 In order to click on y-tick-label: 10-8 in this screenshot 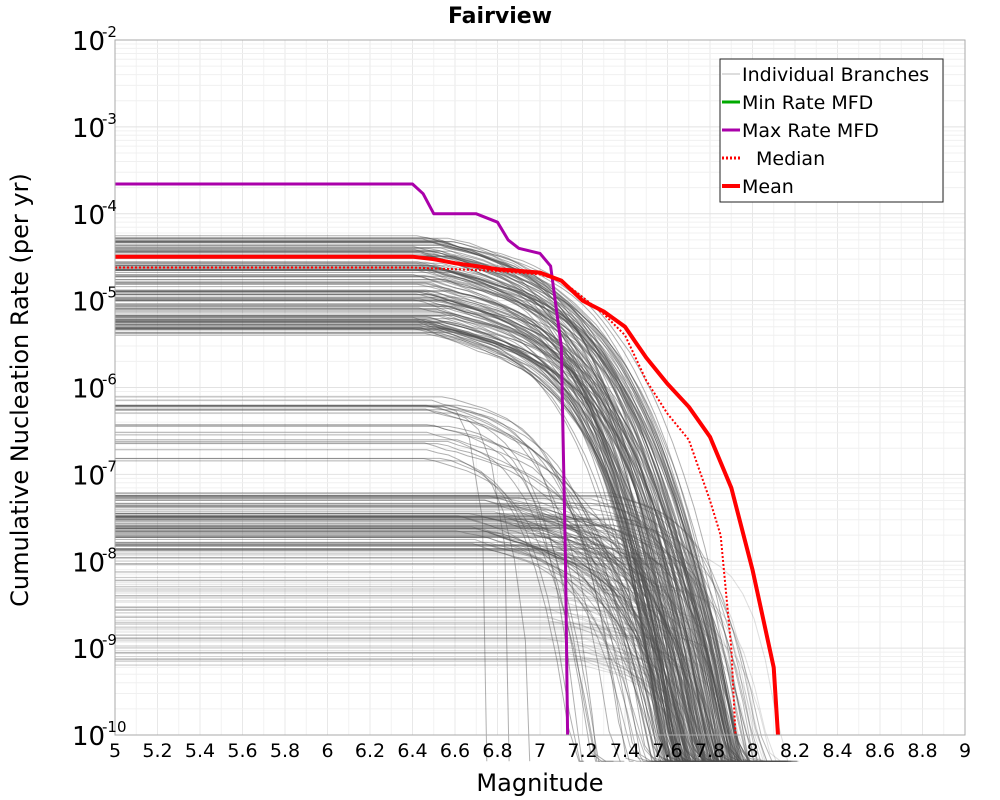, I will do `click(94, 561)`.